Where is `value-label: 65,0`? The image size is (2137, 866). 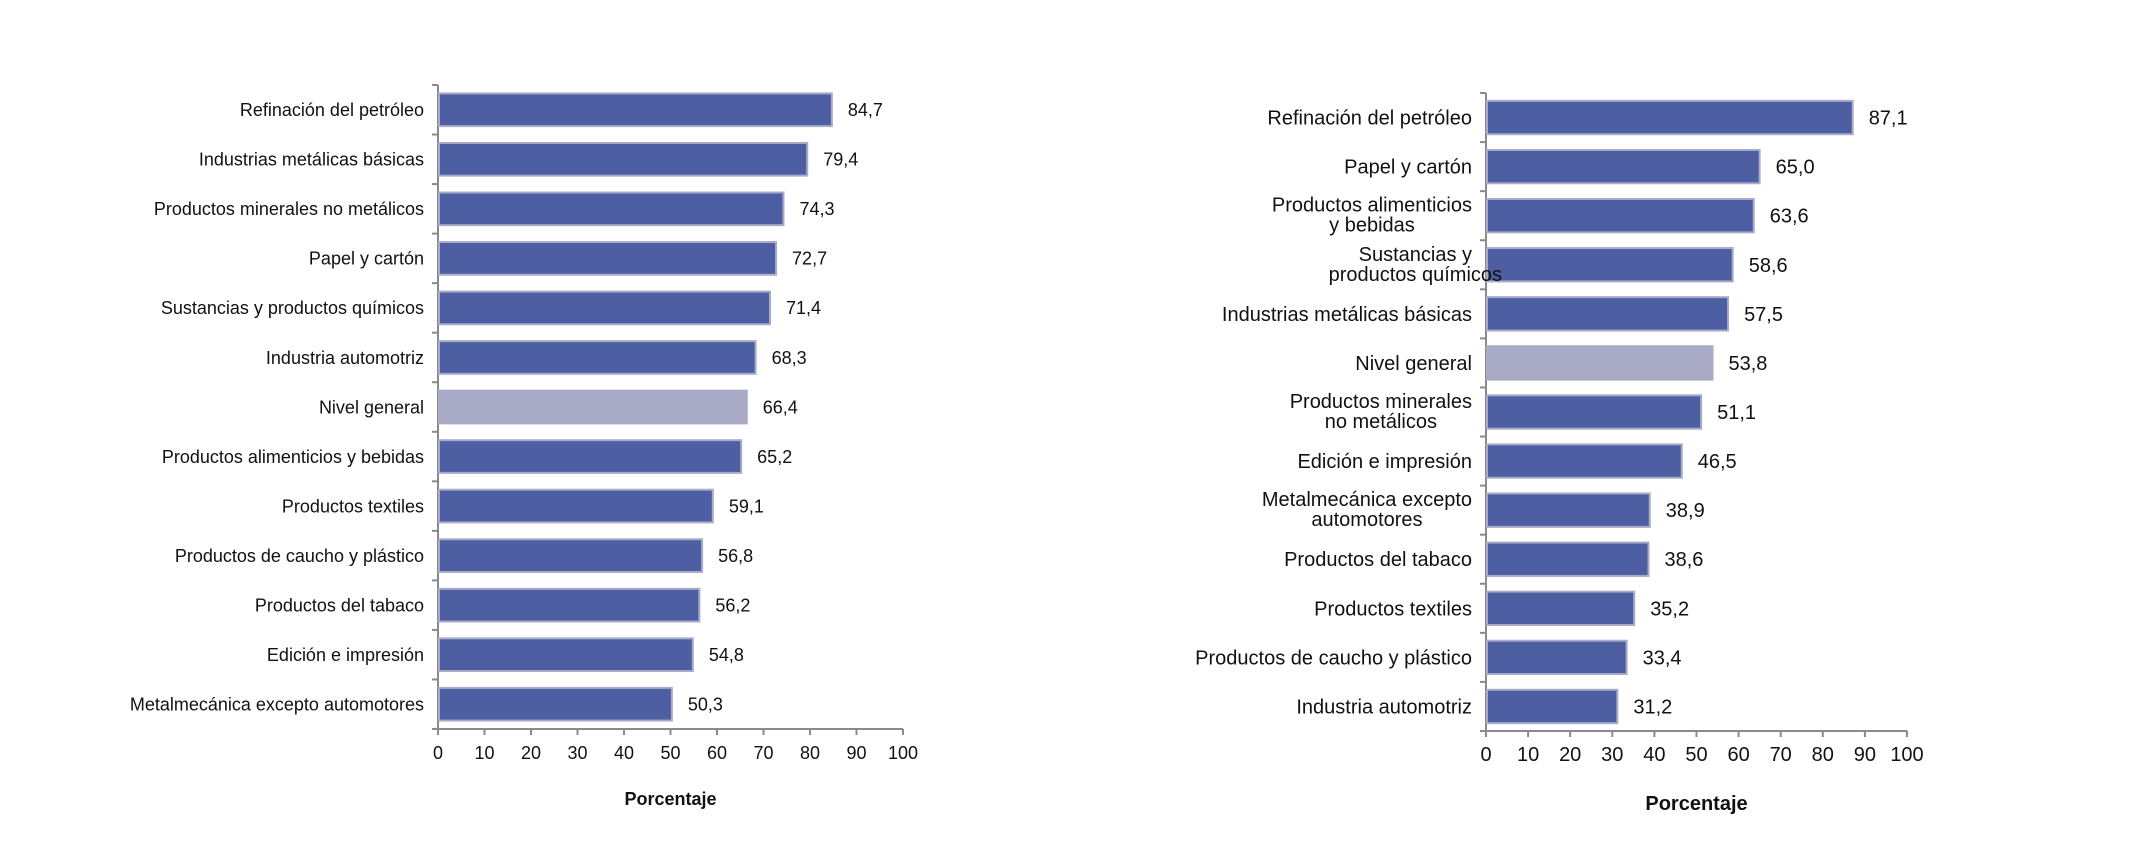 value-label: 65,0 is located at coordinates (1795, 168).